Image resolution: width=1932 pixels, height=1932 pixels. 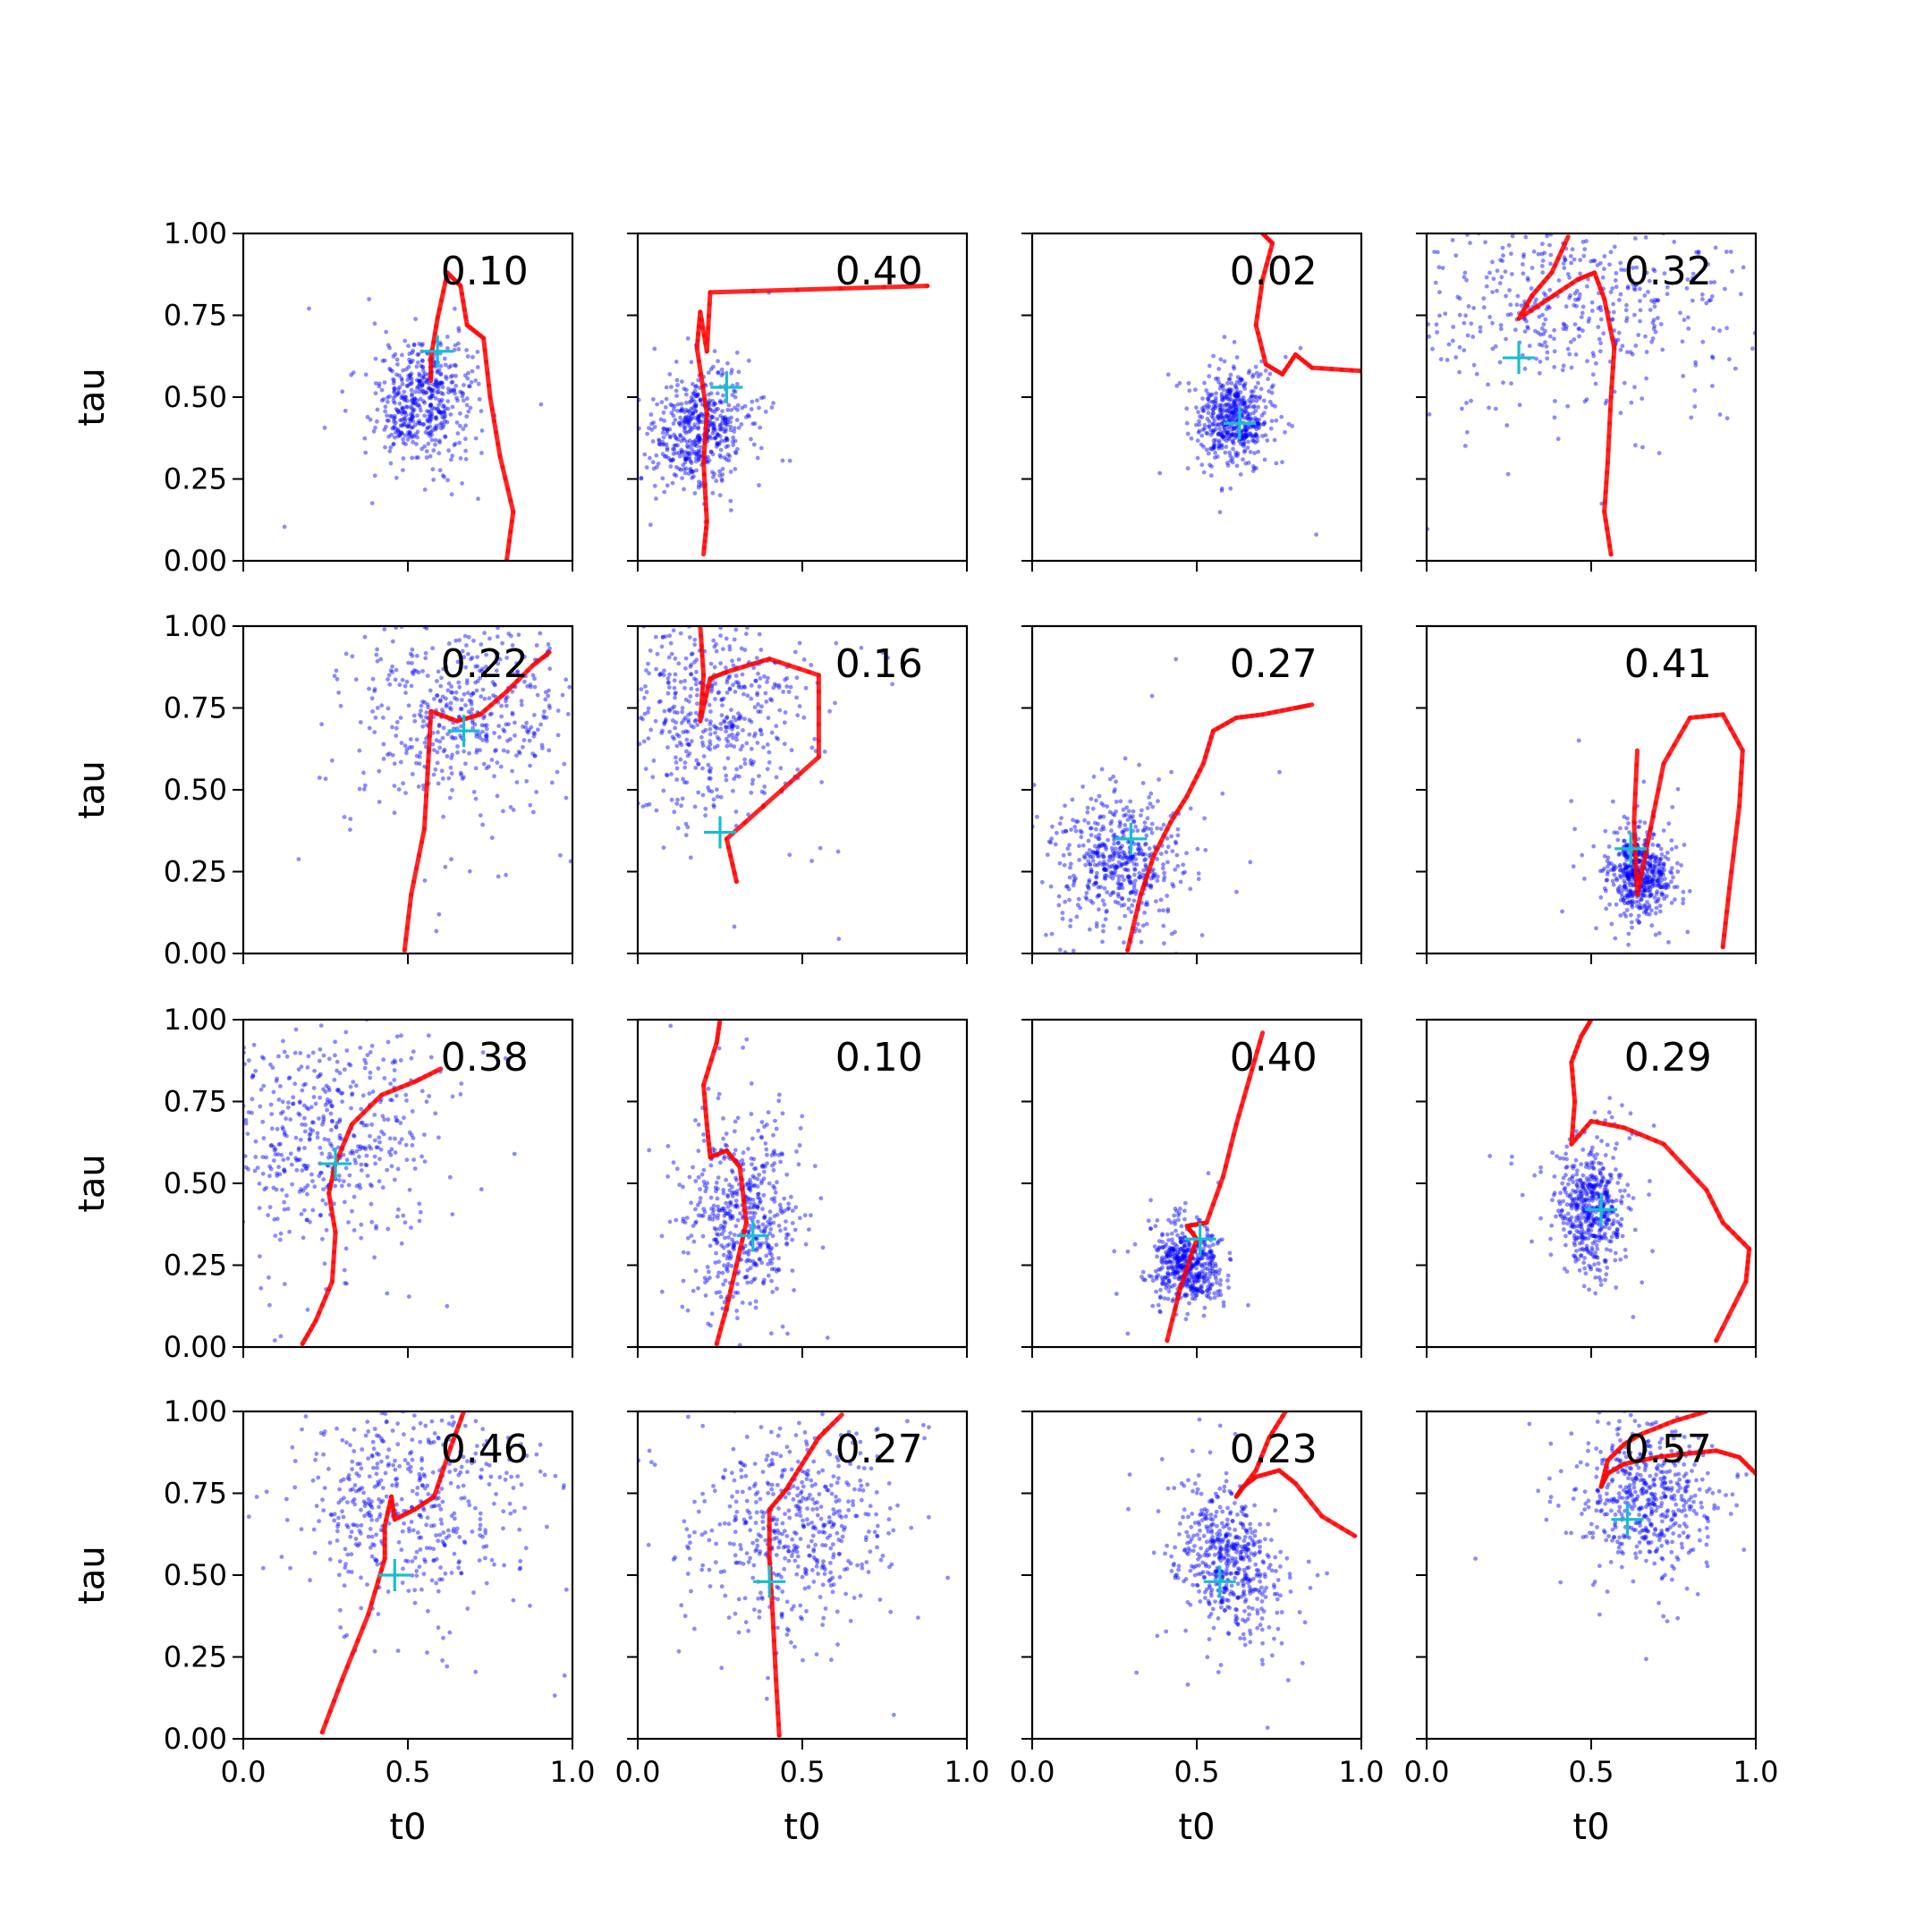 What do you see at coordinates (195, 626) in the screenshot?
I see `y-tick-label: 1.00` at bounding box center [195, 626].